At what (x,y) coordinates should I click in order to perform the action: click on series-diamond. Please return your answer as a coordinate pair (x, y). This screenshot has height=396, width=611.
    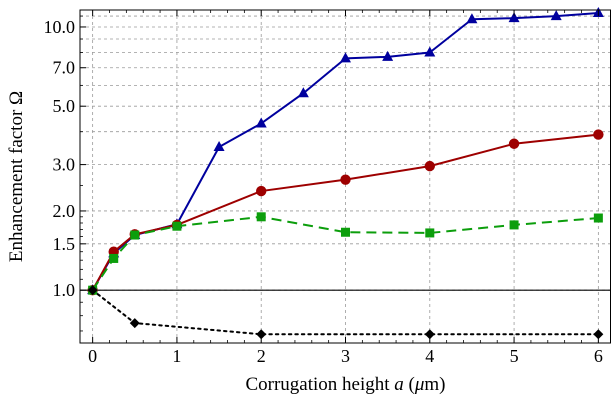
    Looking at the image, I should click on (345, 312).